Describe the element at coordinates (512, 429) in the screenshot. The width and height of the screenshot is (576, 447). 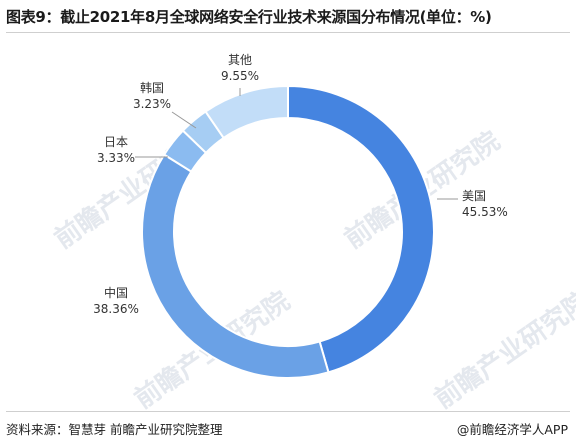
I see `brand-credit: @前瞻经济学人APP` at that location.